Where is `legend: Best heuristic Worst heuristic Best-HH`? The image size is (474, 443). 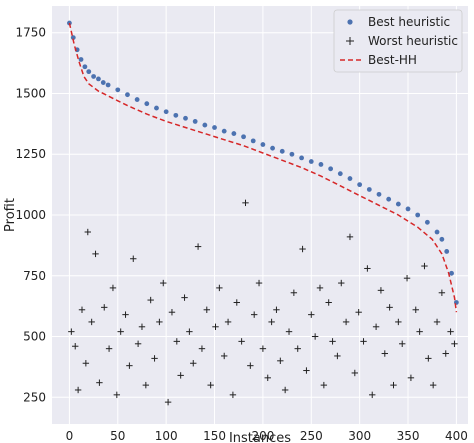
legend: Best heuristic Worst heuristic Best-HH is located at coordinates (398, 41).